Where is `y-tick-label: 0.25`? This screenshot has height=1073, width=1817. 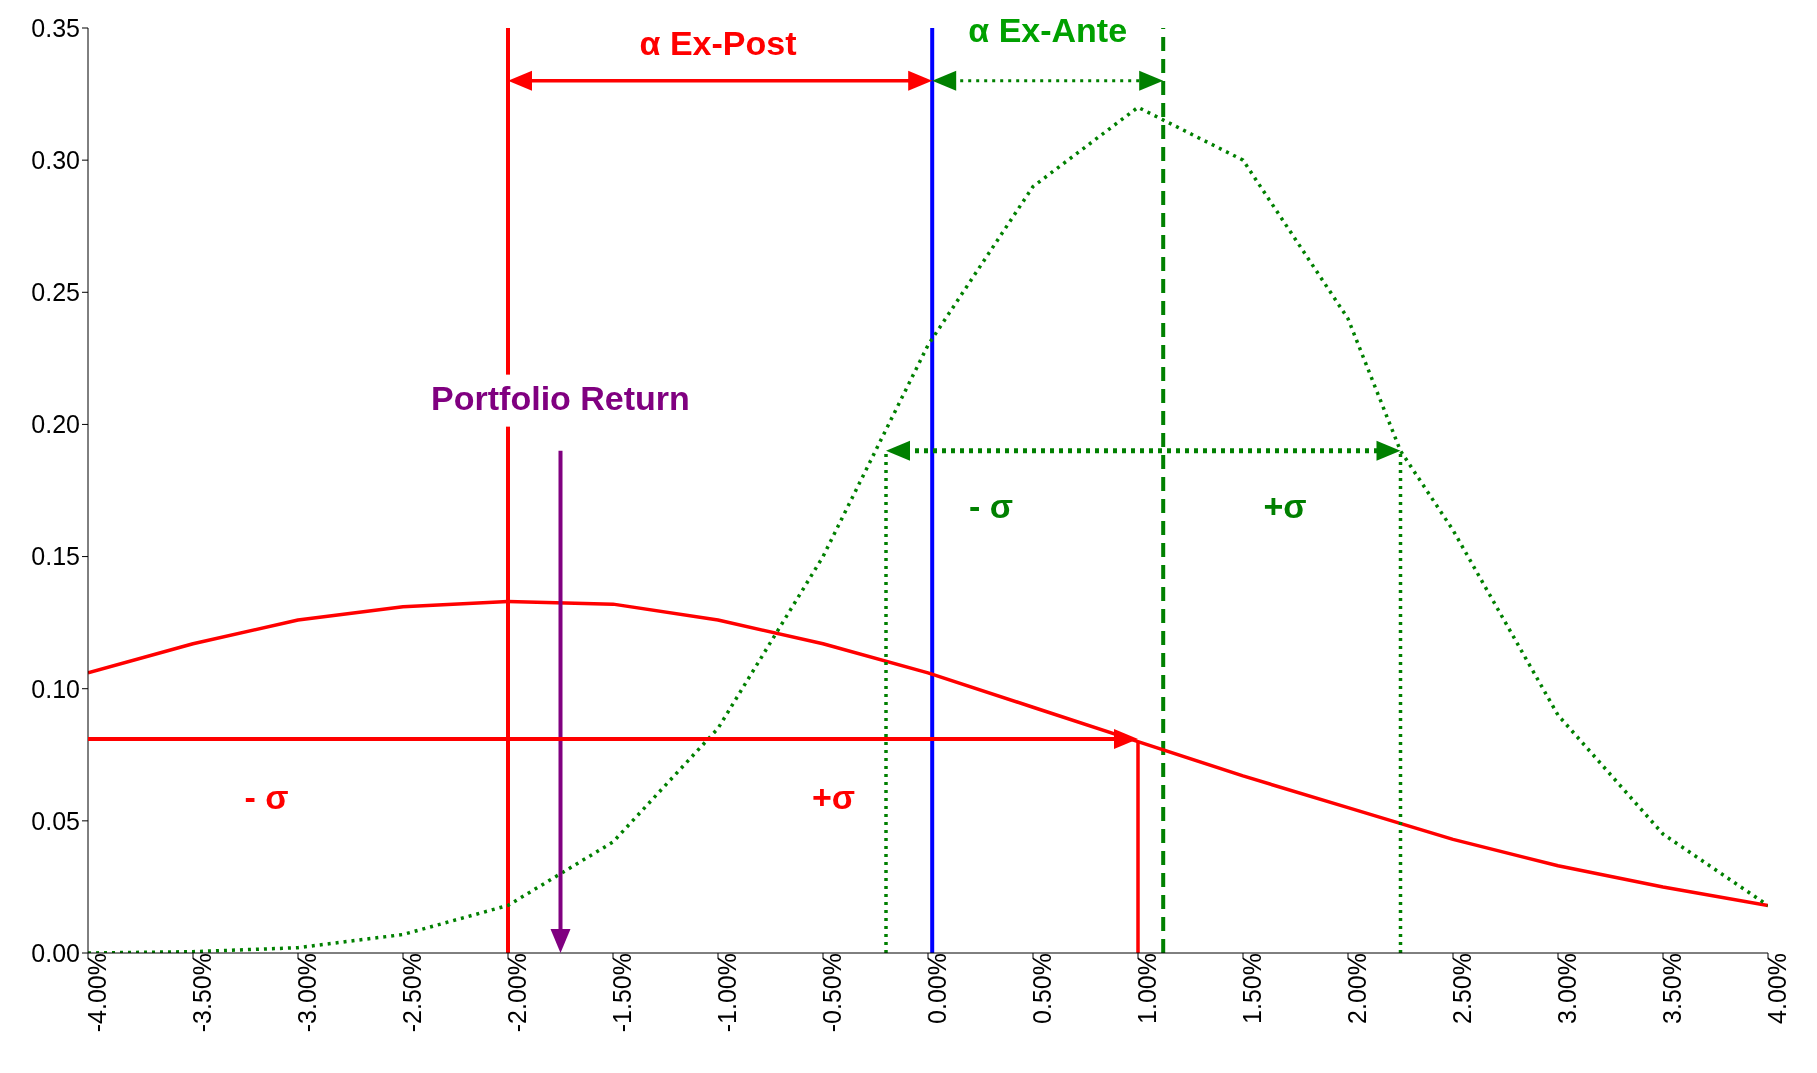
y-tick-label: 0.25 is located at coordinates (55, 292).